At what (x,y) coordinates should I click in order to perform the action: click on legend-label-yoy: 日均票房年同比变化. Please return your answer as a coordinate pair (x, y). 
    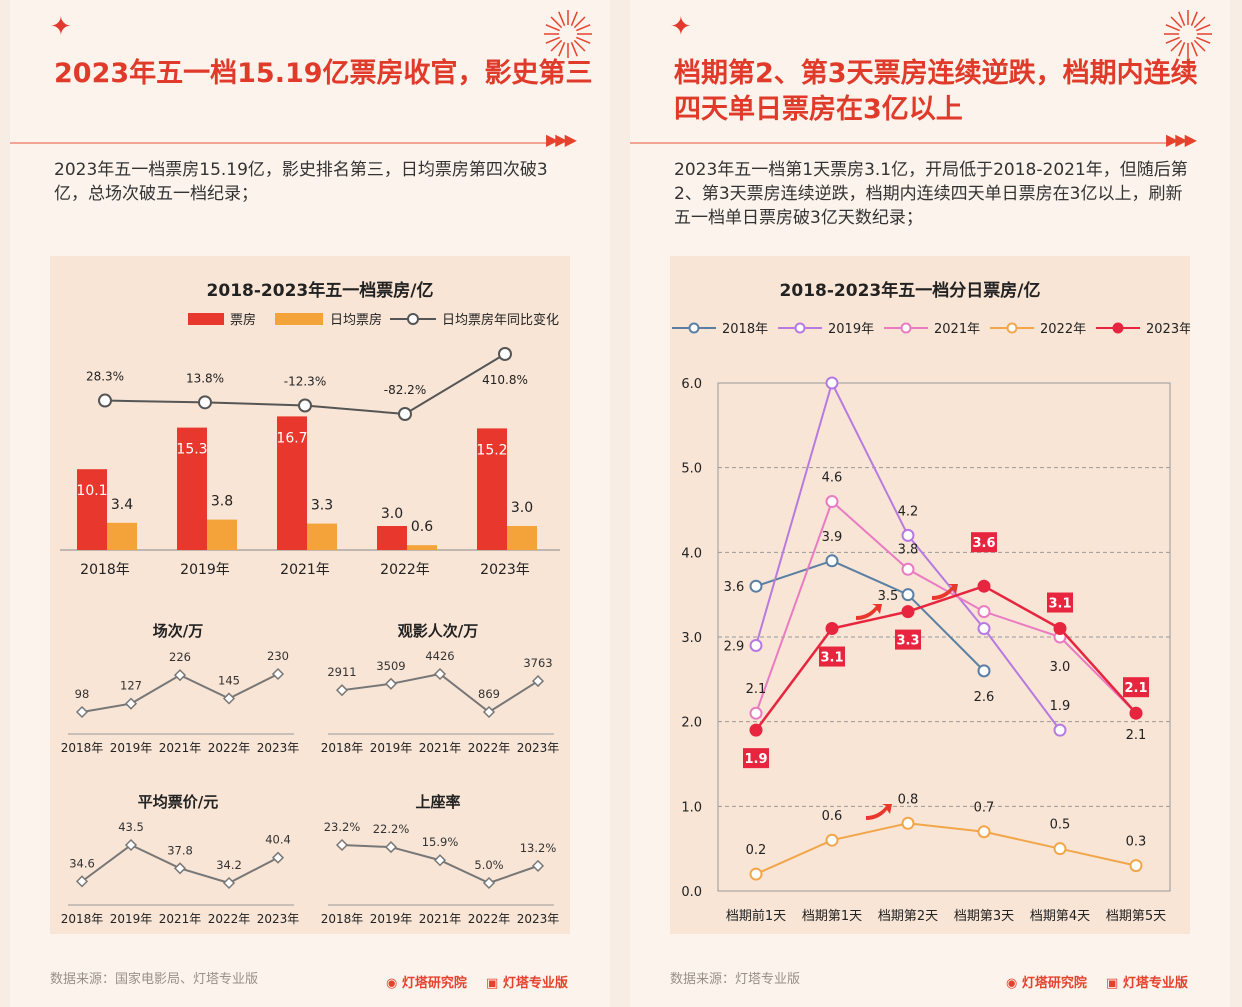
    Looking at the image, I should click on (500, 320).